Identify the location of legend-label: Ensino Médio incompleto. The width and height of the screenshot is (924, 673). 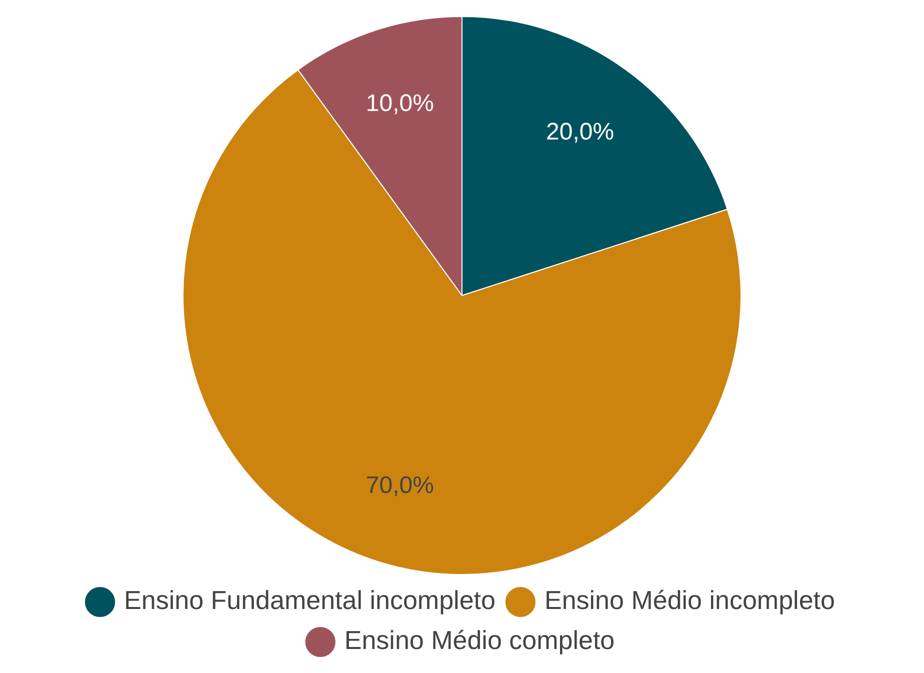
(689, 600).